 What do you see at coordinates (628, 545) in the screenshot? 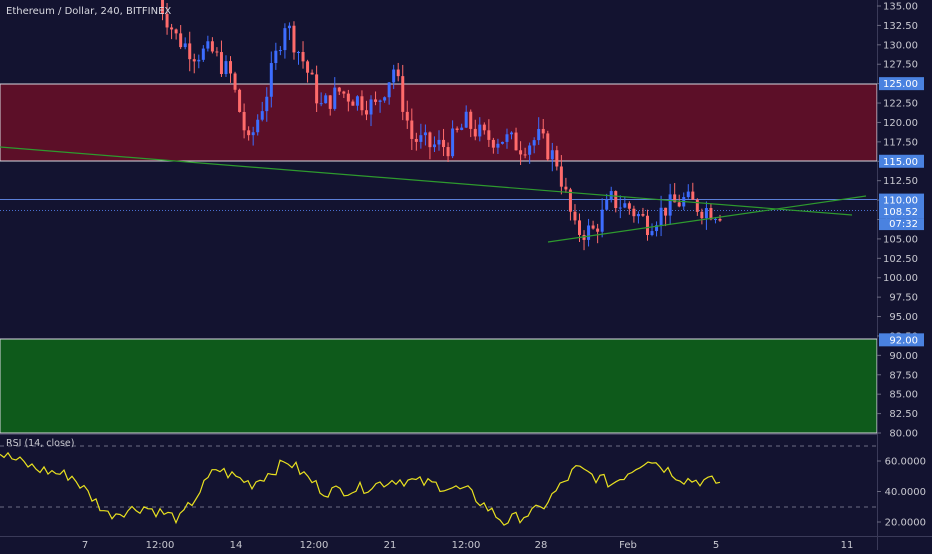
I see `time-tick-label: Feb` at bounding box center [628, 545].